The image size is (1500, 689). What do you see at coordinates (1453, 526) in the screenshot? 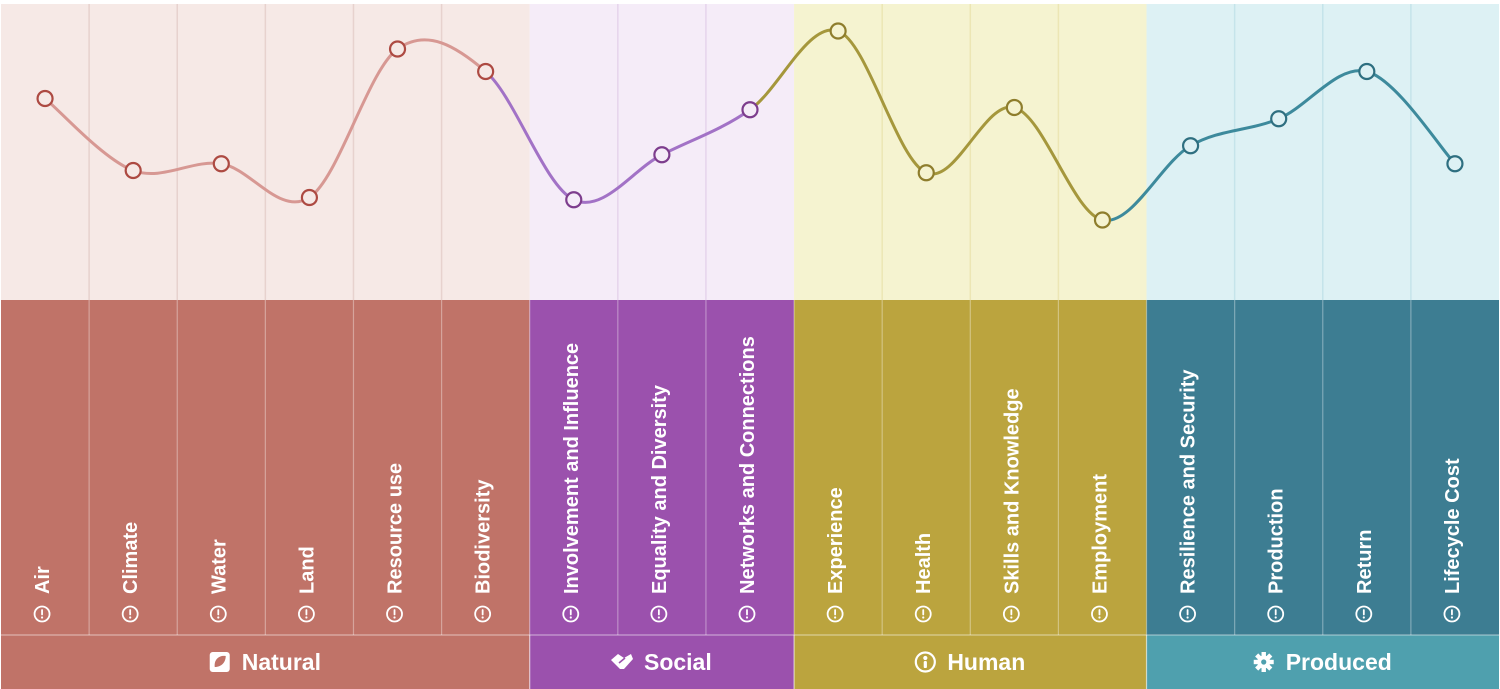
I see `category-label: Lifecycle Cost` at bounding box center [1453, 526].